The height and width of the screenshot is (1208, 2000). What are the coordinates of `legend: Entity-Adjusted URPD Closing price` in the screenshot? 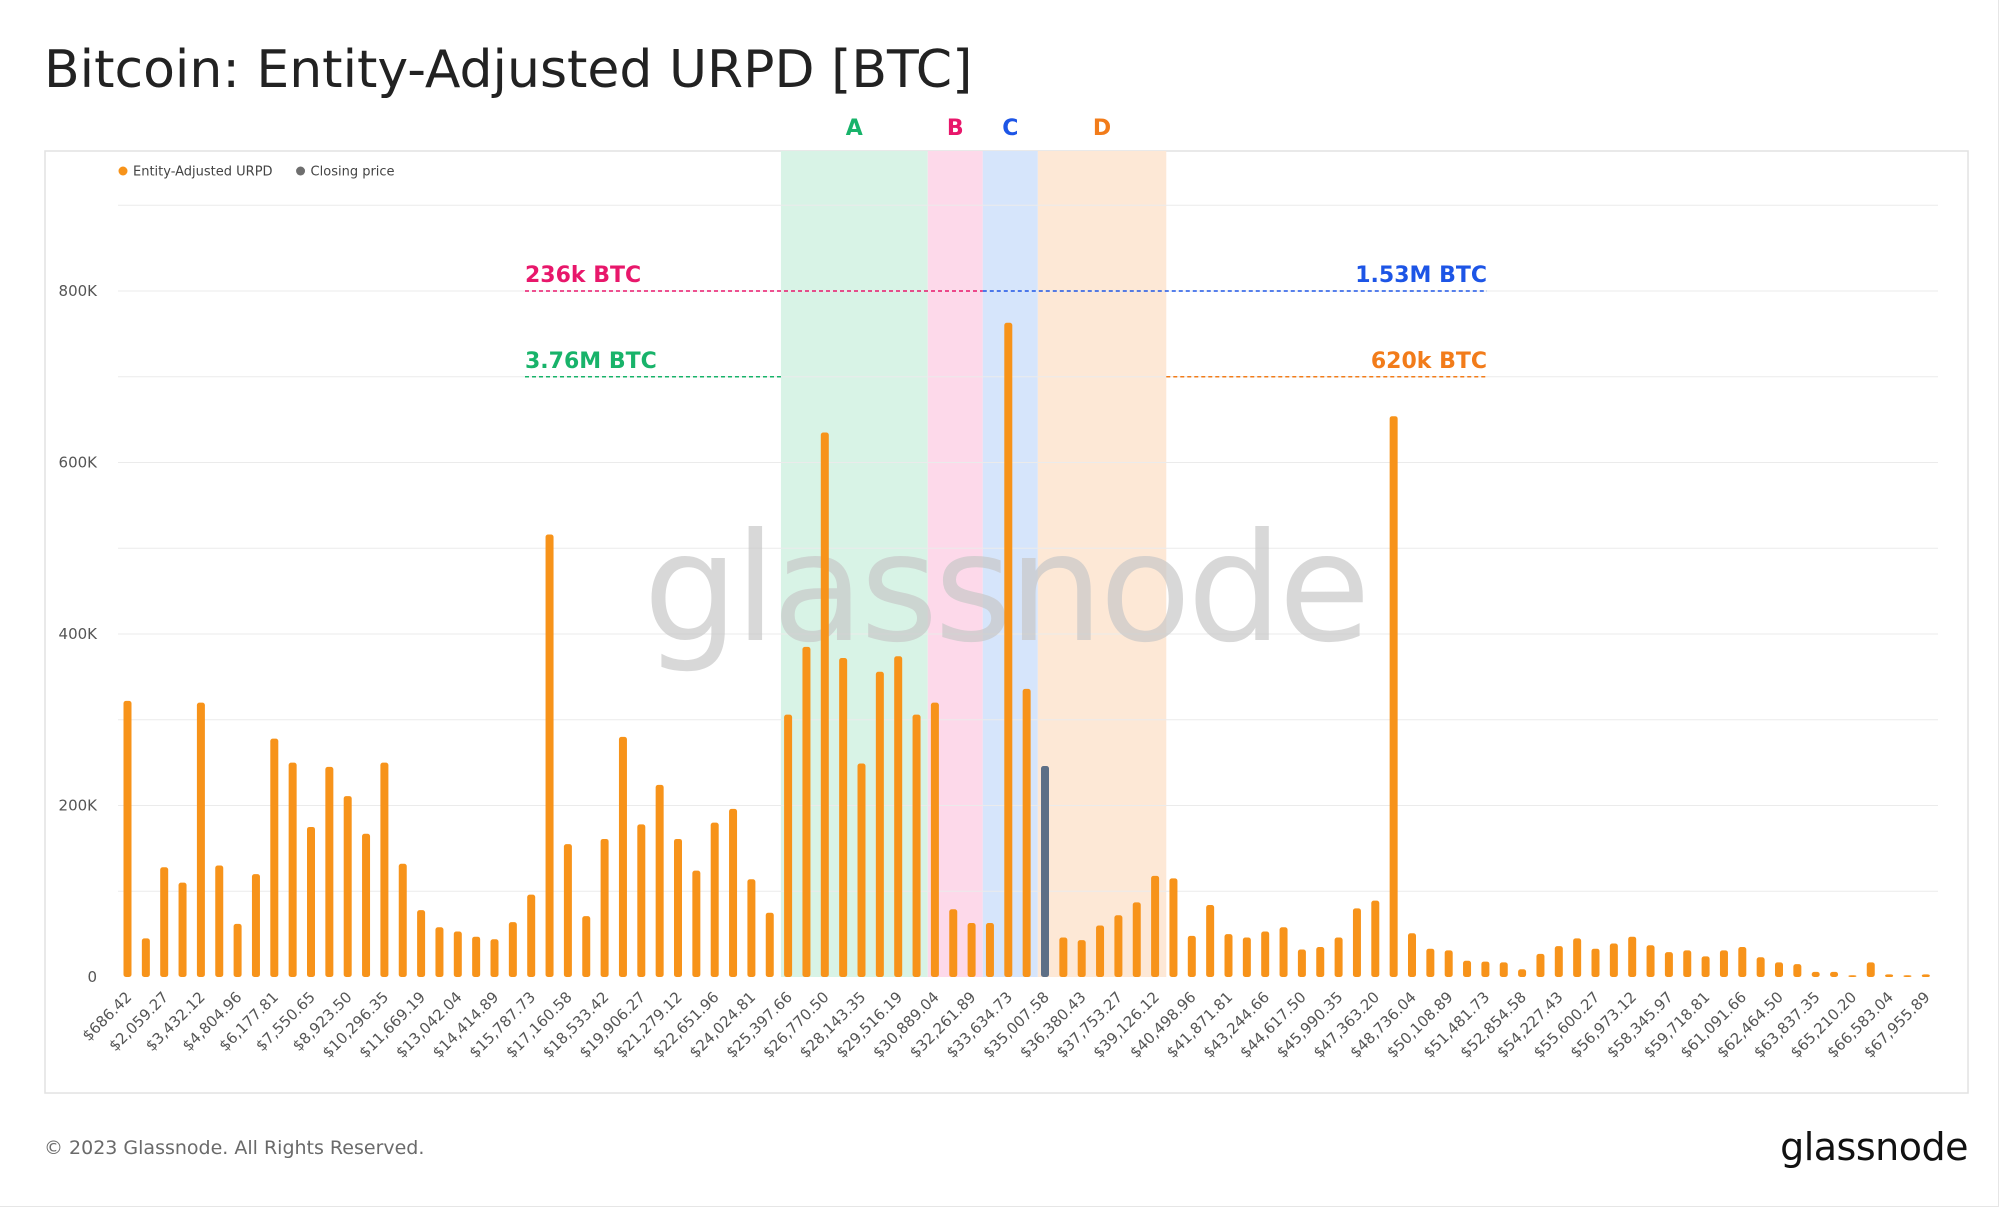 It's located at (256, 172).